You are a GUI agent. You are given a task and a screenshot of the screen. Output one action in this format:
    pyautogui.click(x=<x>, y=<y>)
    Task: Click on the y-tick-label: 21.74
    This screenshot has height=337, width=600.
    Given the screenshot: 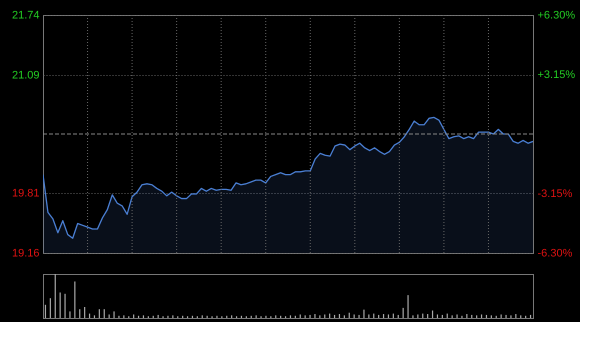 What is the action you would take?
    pyautogui.click(x=26, y=16)
    